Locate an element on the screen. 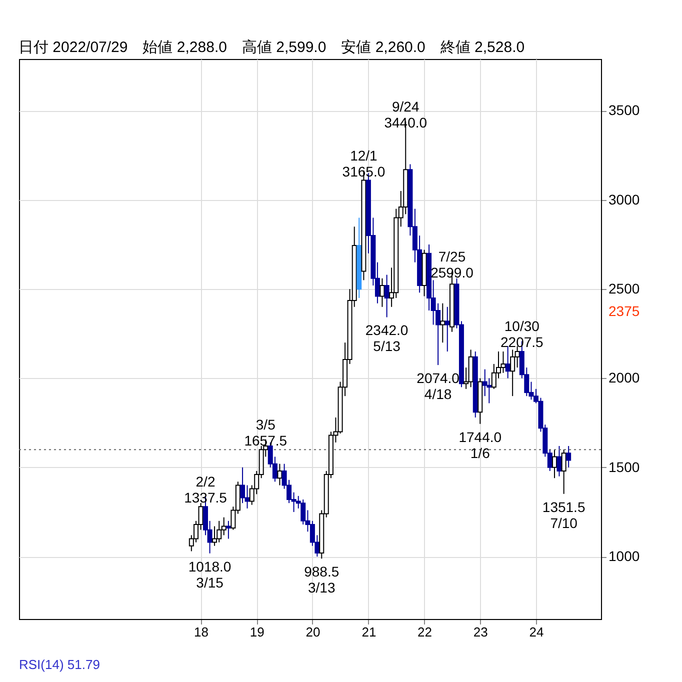 This screenshot has width=682, height=682. x-tick-label: 21 is located at coordinates (369, 632).